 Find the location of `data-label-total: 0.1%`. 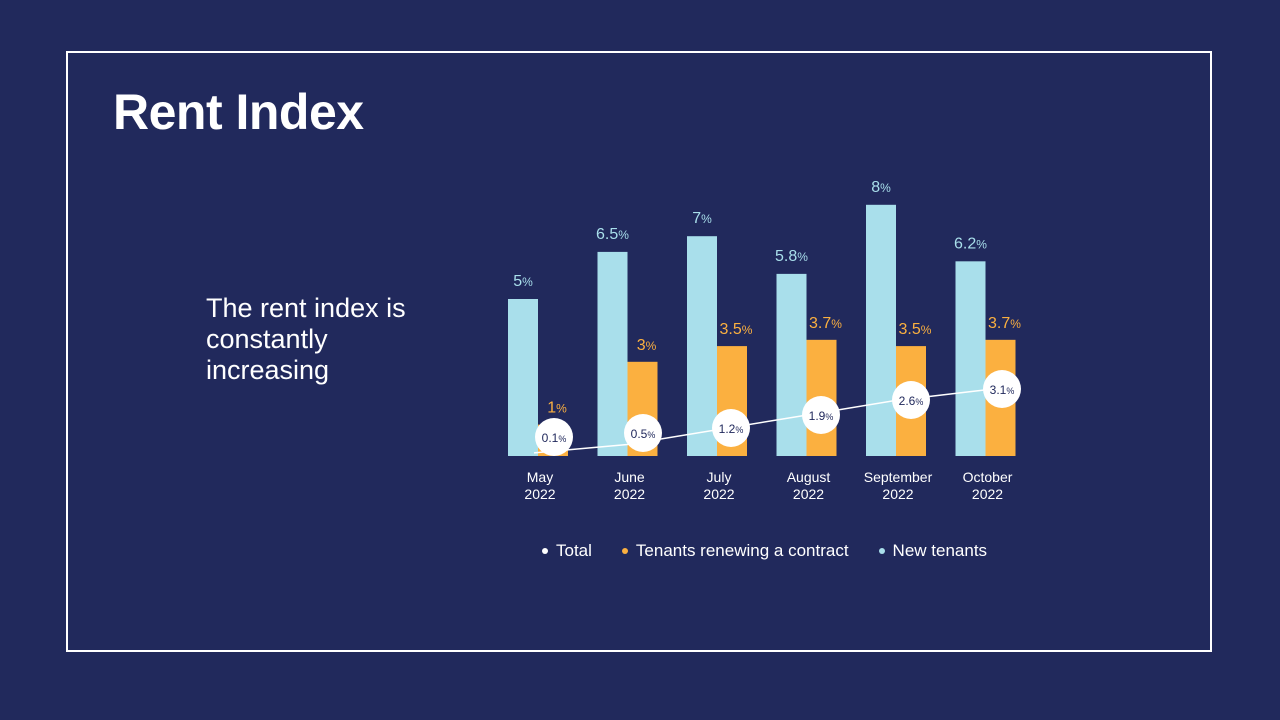

data-label-total: 0.1% is located at coordinates (554, 438).